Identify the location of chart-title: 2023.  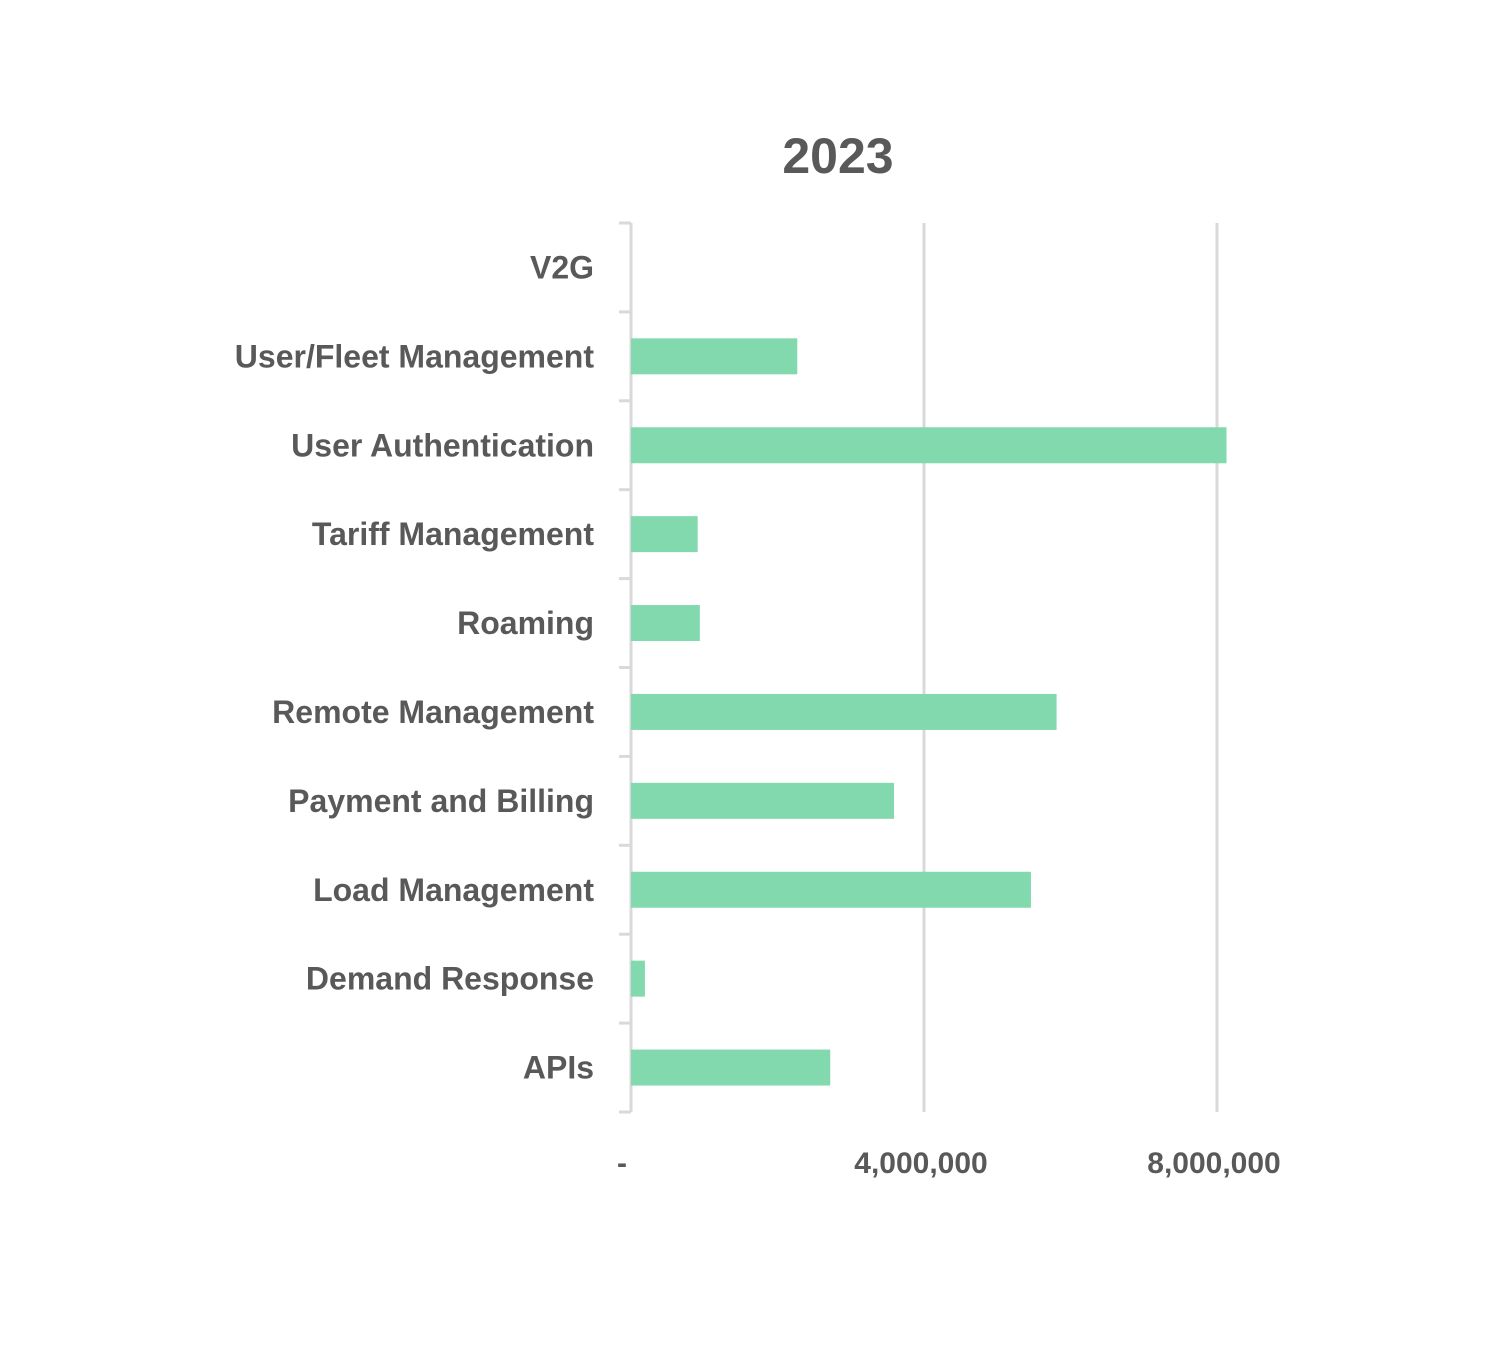
(837, 156).